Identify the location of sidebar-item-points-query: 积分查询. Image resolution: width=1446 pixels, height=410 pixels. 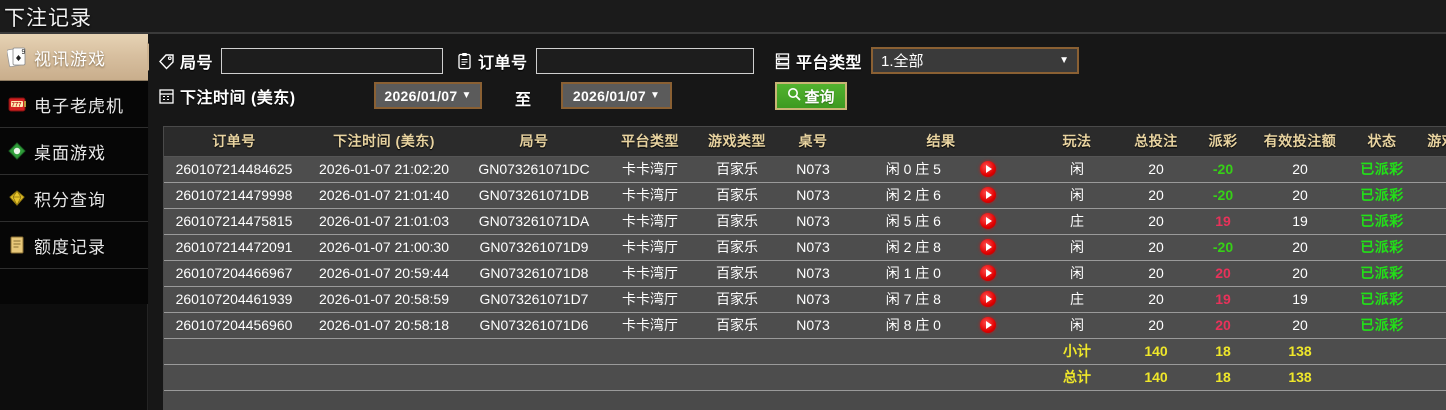
(74, 198).